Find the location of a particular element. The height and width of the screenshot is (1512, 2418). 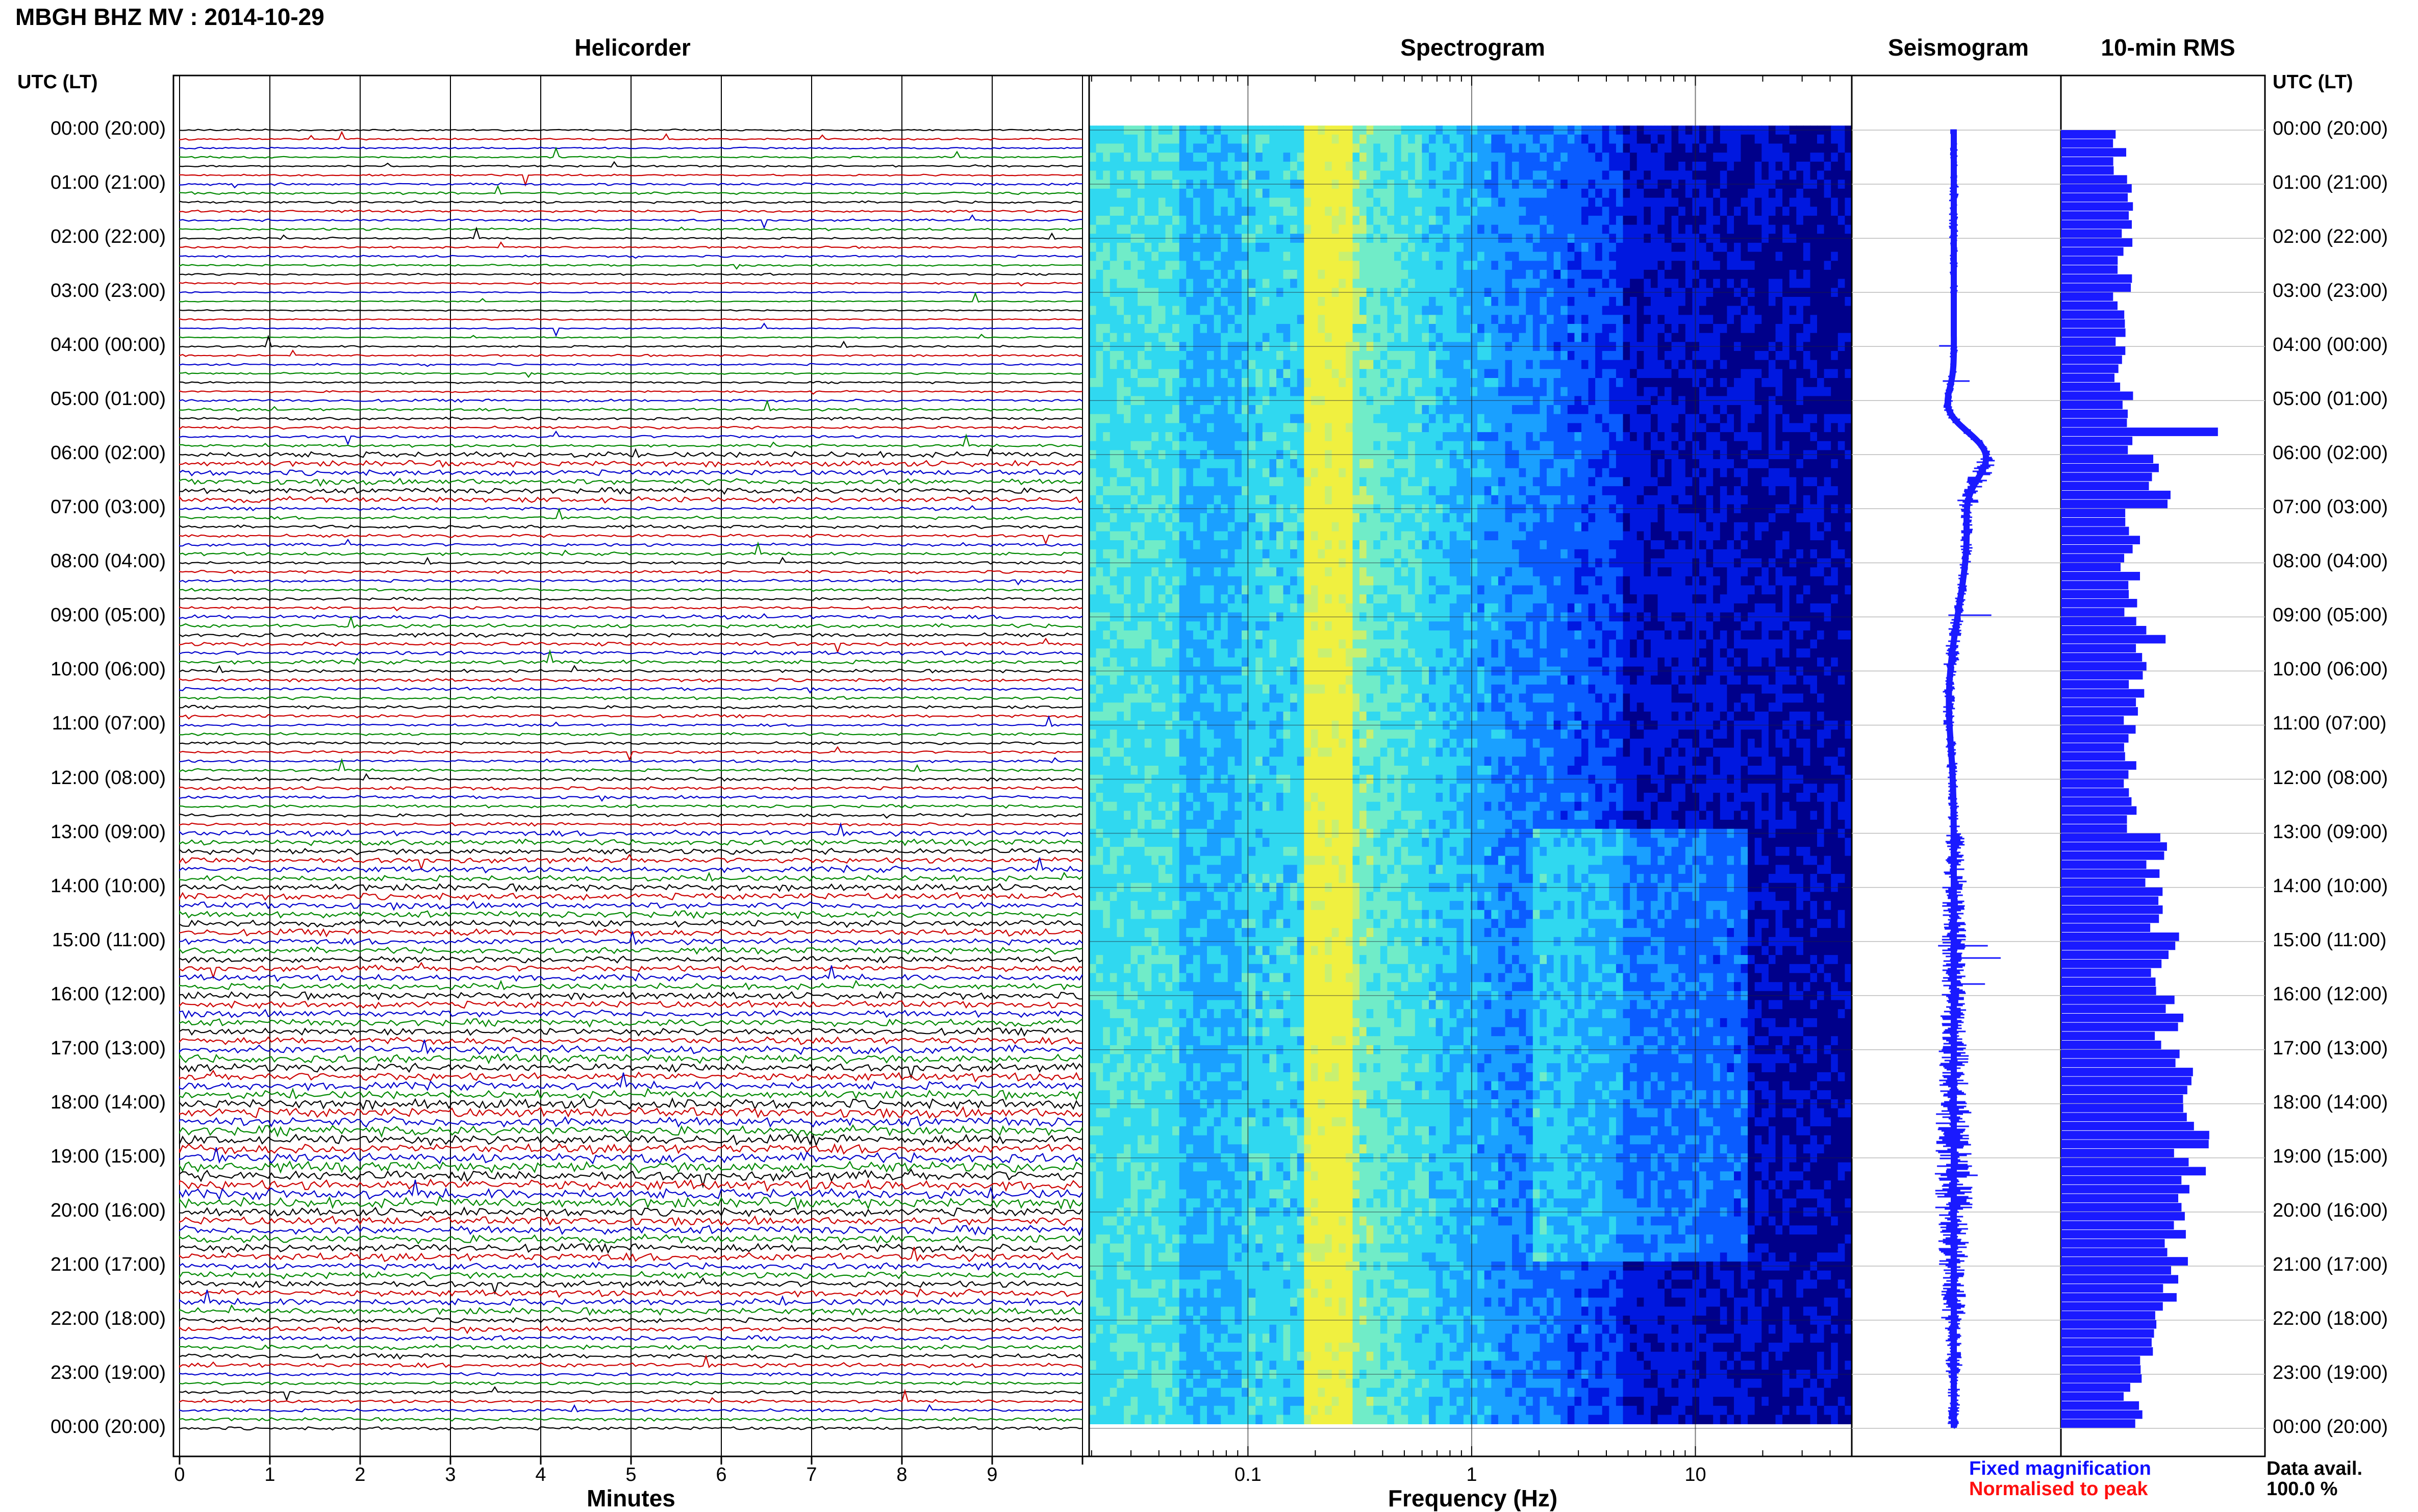

data-availability-label: Data avail. is located at coordinates (2314, 1469).